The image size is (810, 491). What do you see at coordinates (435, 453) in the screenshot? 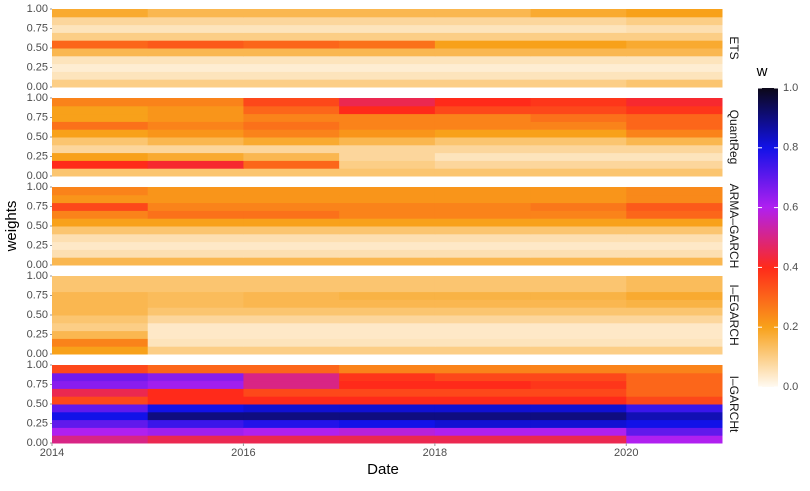
I see `x-tick-label: 2018` at bounding box center [435, 453].